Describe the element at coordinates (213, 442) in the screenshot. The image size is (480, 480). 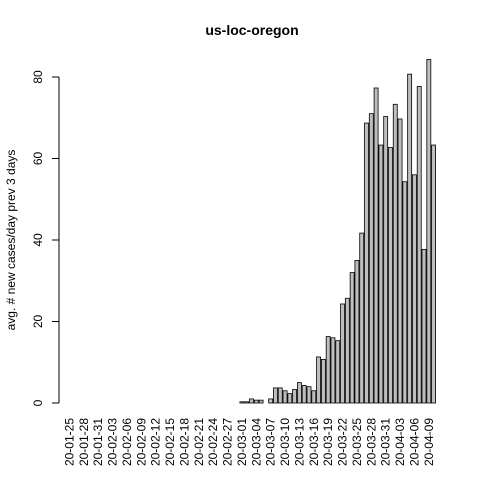
I see `x-tick-label: 20-02-24` at that location.